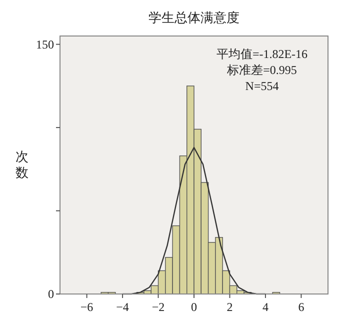 This screenshot has width=343, height=325. I want to click on annotation: 标准差=0.995, so click(261, 70).